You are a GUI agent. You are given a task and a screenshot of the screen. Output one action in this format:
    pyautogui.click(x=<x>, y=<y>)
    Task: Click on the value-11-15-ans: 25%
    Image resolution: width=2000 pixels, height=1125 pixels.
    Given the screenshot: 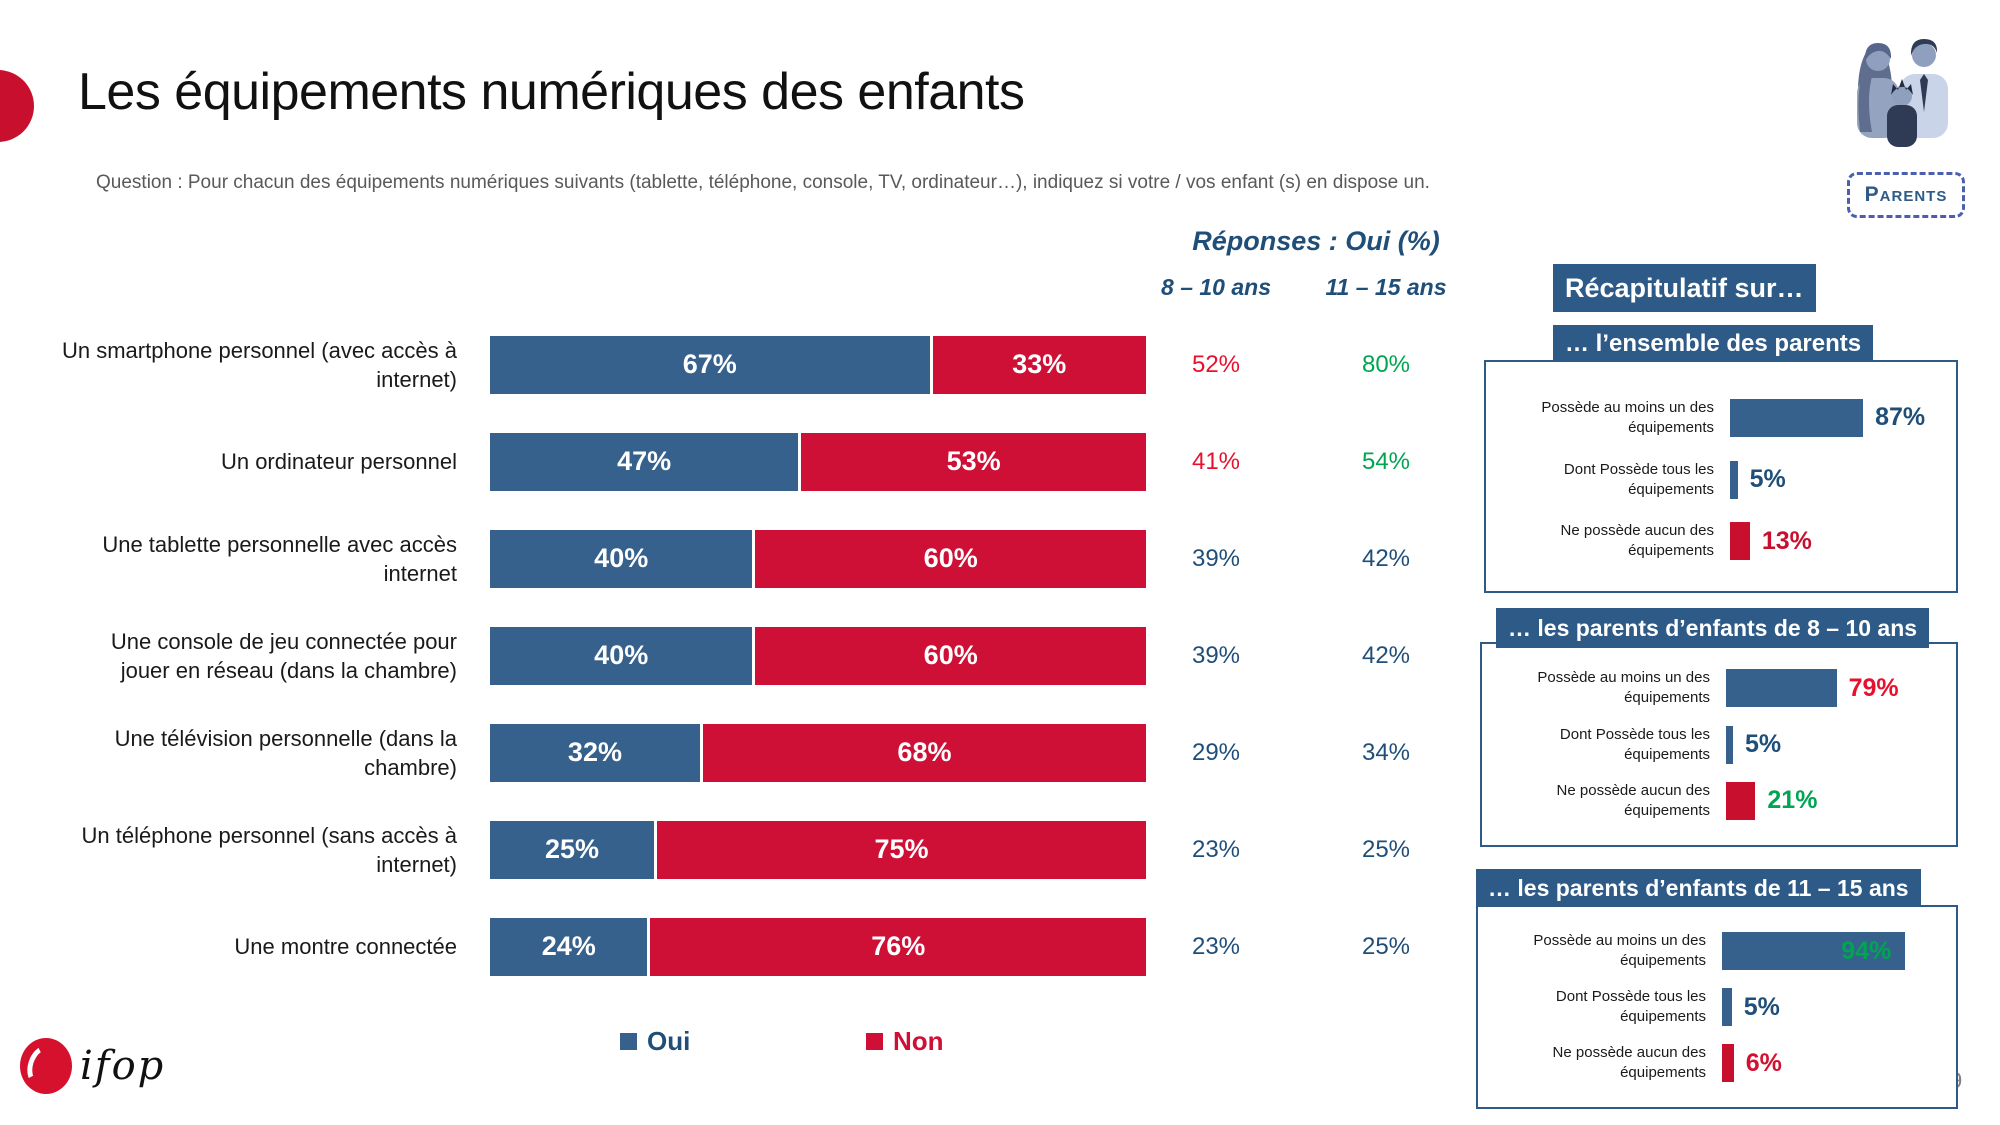 What is the action you would take?
    pyautogui.click(x=1386, y=946)
    